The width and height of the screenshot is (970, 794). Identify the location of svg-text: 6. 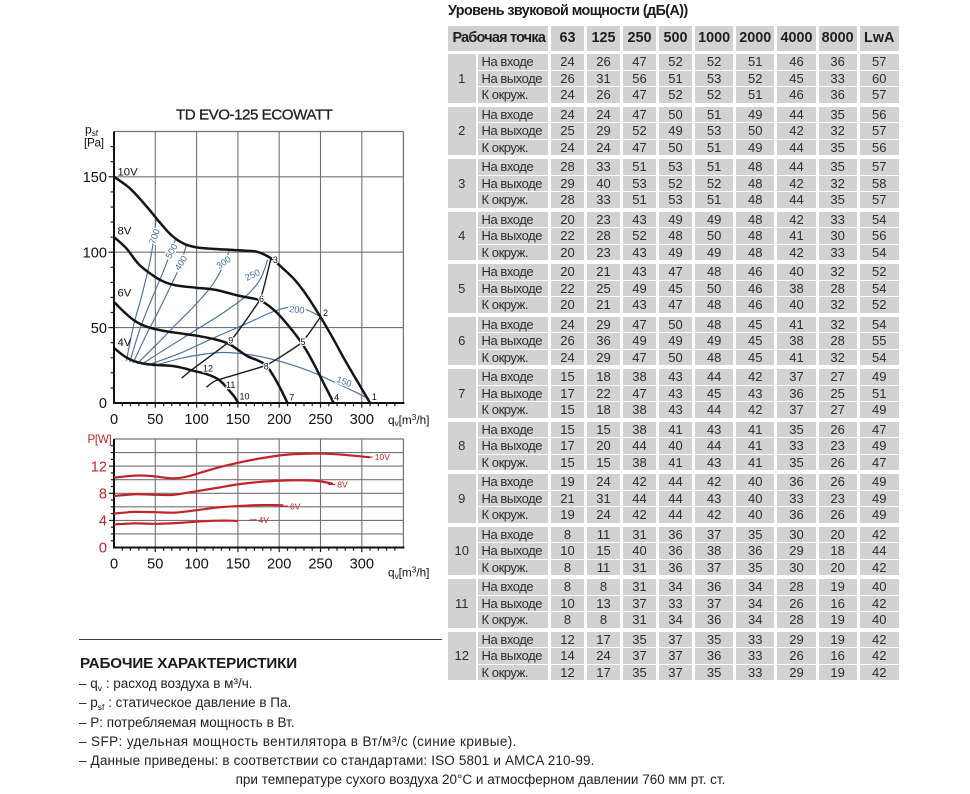
(261, 299).